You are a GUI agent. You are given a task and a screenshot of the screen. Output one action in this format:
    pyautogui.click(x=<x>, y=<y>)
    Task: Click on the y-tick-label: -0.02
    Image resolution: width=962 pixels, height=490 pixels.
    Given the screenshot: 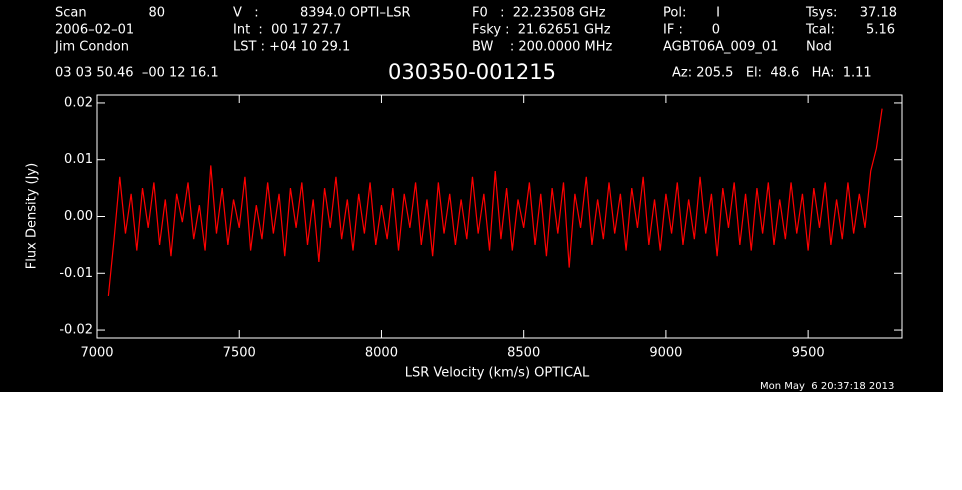 What is the action you would take?
    pyautogui.click(x=76, y=330)
    